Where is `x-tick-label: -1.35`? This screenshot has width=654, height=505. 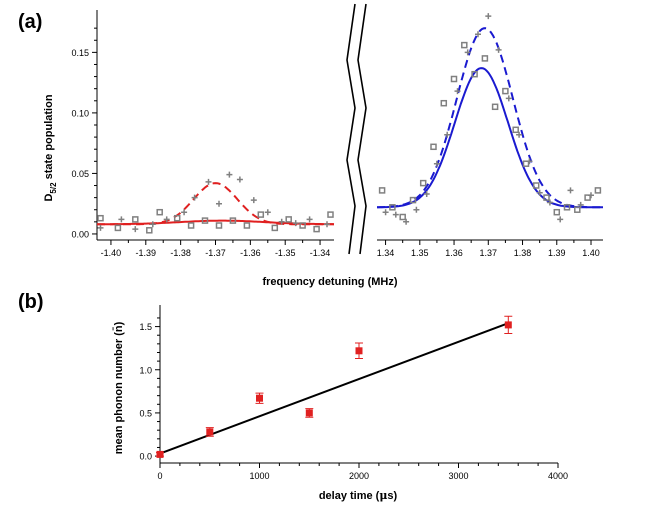 x-tick-label: -1.35 is located at coordinates (285, 253).